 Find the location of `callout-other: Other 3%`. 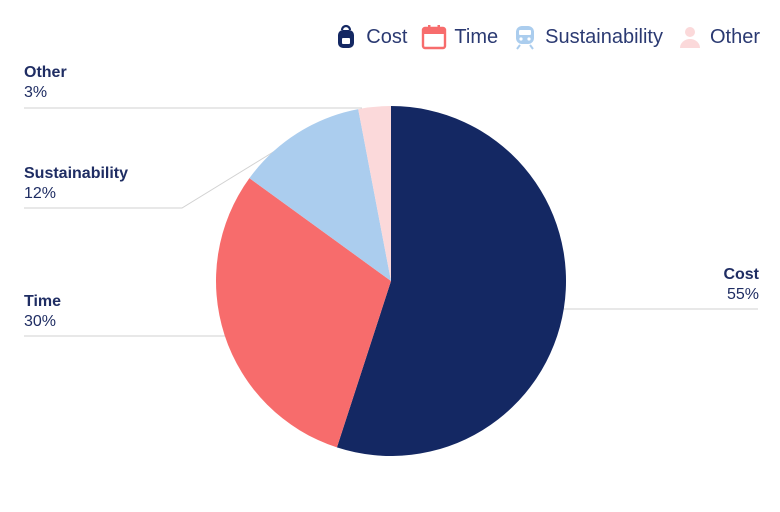

callout-other: Other 3% is located at coordinates (45, 83).